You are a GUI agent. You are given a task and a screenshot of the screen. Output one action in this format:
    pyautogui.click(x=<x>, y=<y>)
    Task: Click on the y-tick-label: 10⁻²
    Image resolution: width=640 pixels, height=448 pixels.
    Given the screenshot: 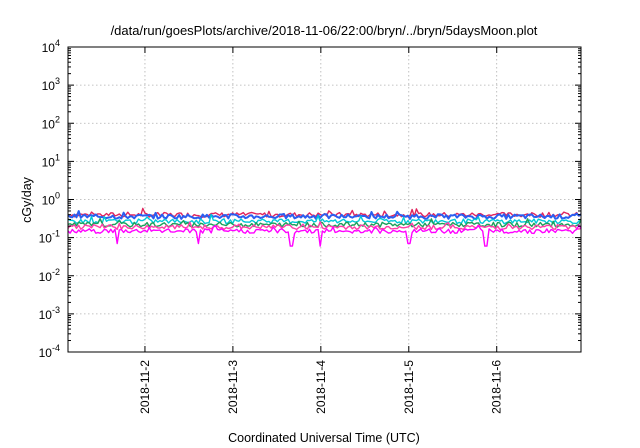 What is the action you would take?
    pyautogui.click(x=49, y=275)
    